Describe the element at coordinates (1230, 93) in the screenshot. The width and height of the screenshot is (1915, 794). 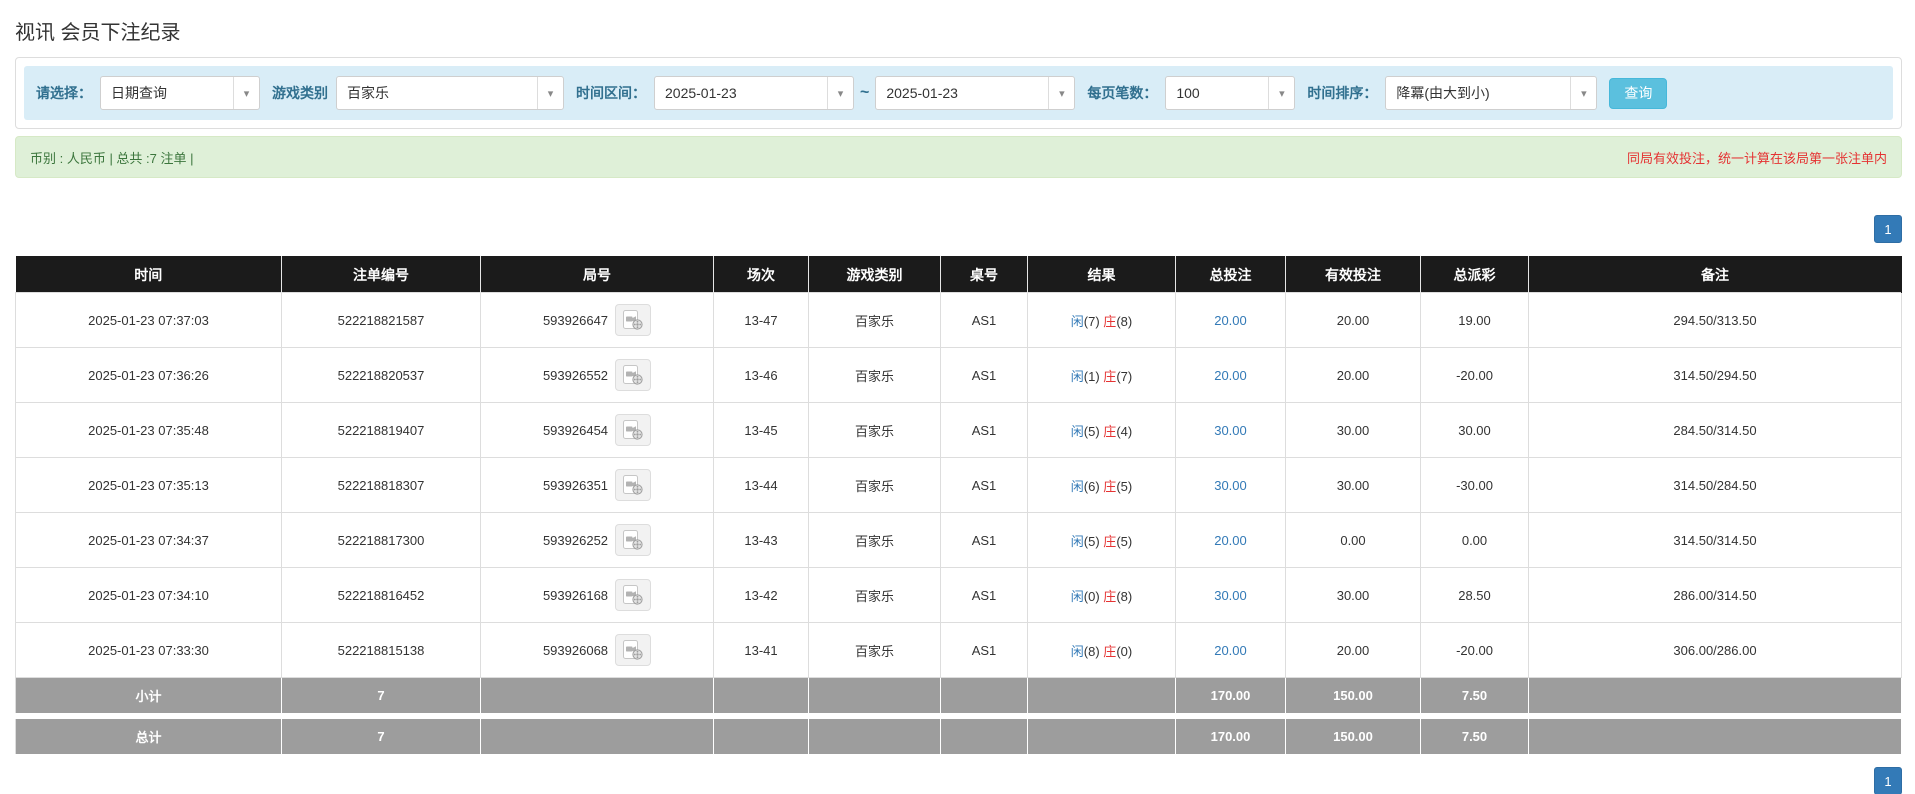
I see `page-size-select: 100 ▾` at that location.